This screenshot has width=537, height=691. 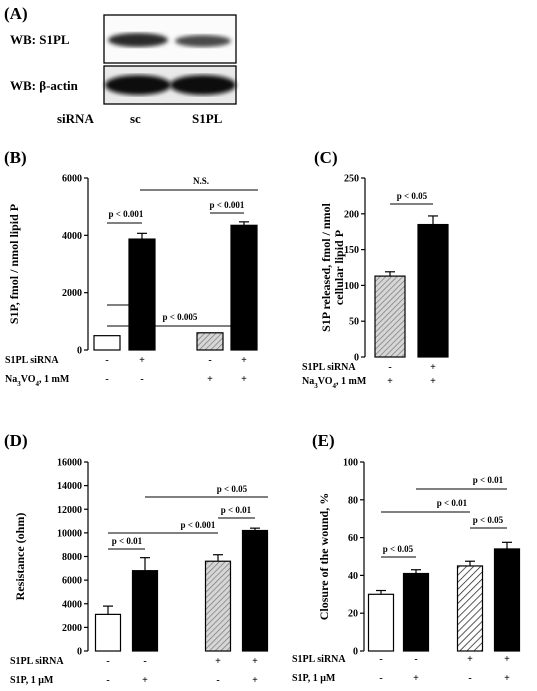 I want to click on lane-label-s1pl: S1PL, so click(x=207, y=118).